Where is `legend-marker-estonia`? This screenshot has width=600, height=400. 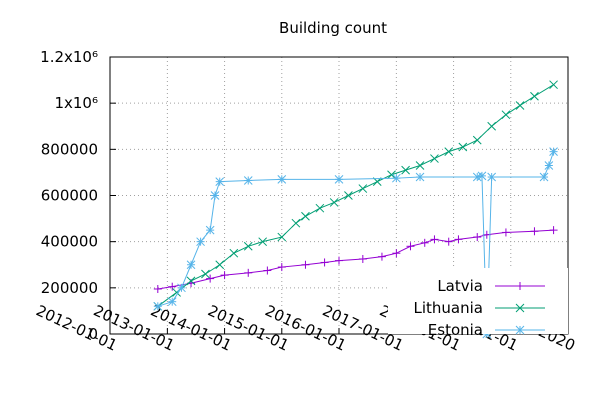
legend-marker-estonia is located at coordinates (520, 330).